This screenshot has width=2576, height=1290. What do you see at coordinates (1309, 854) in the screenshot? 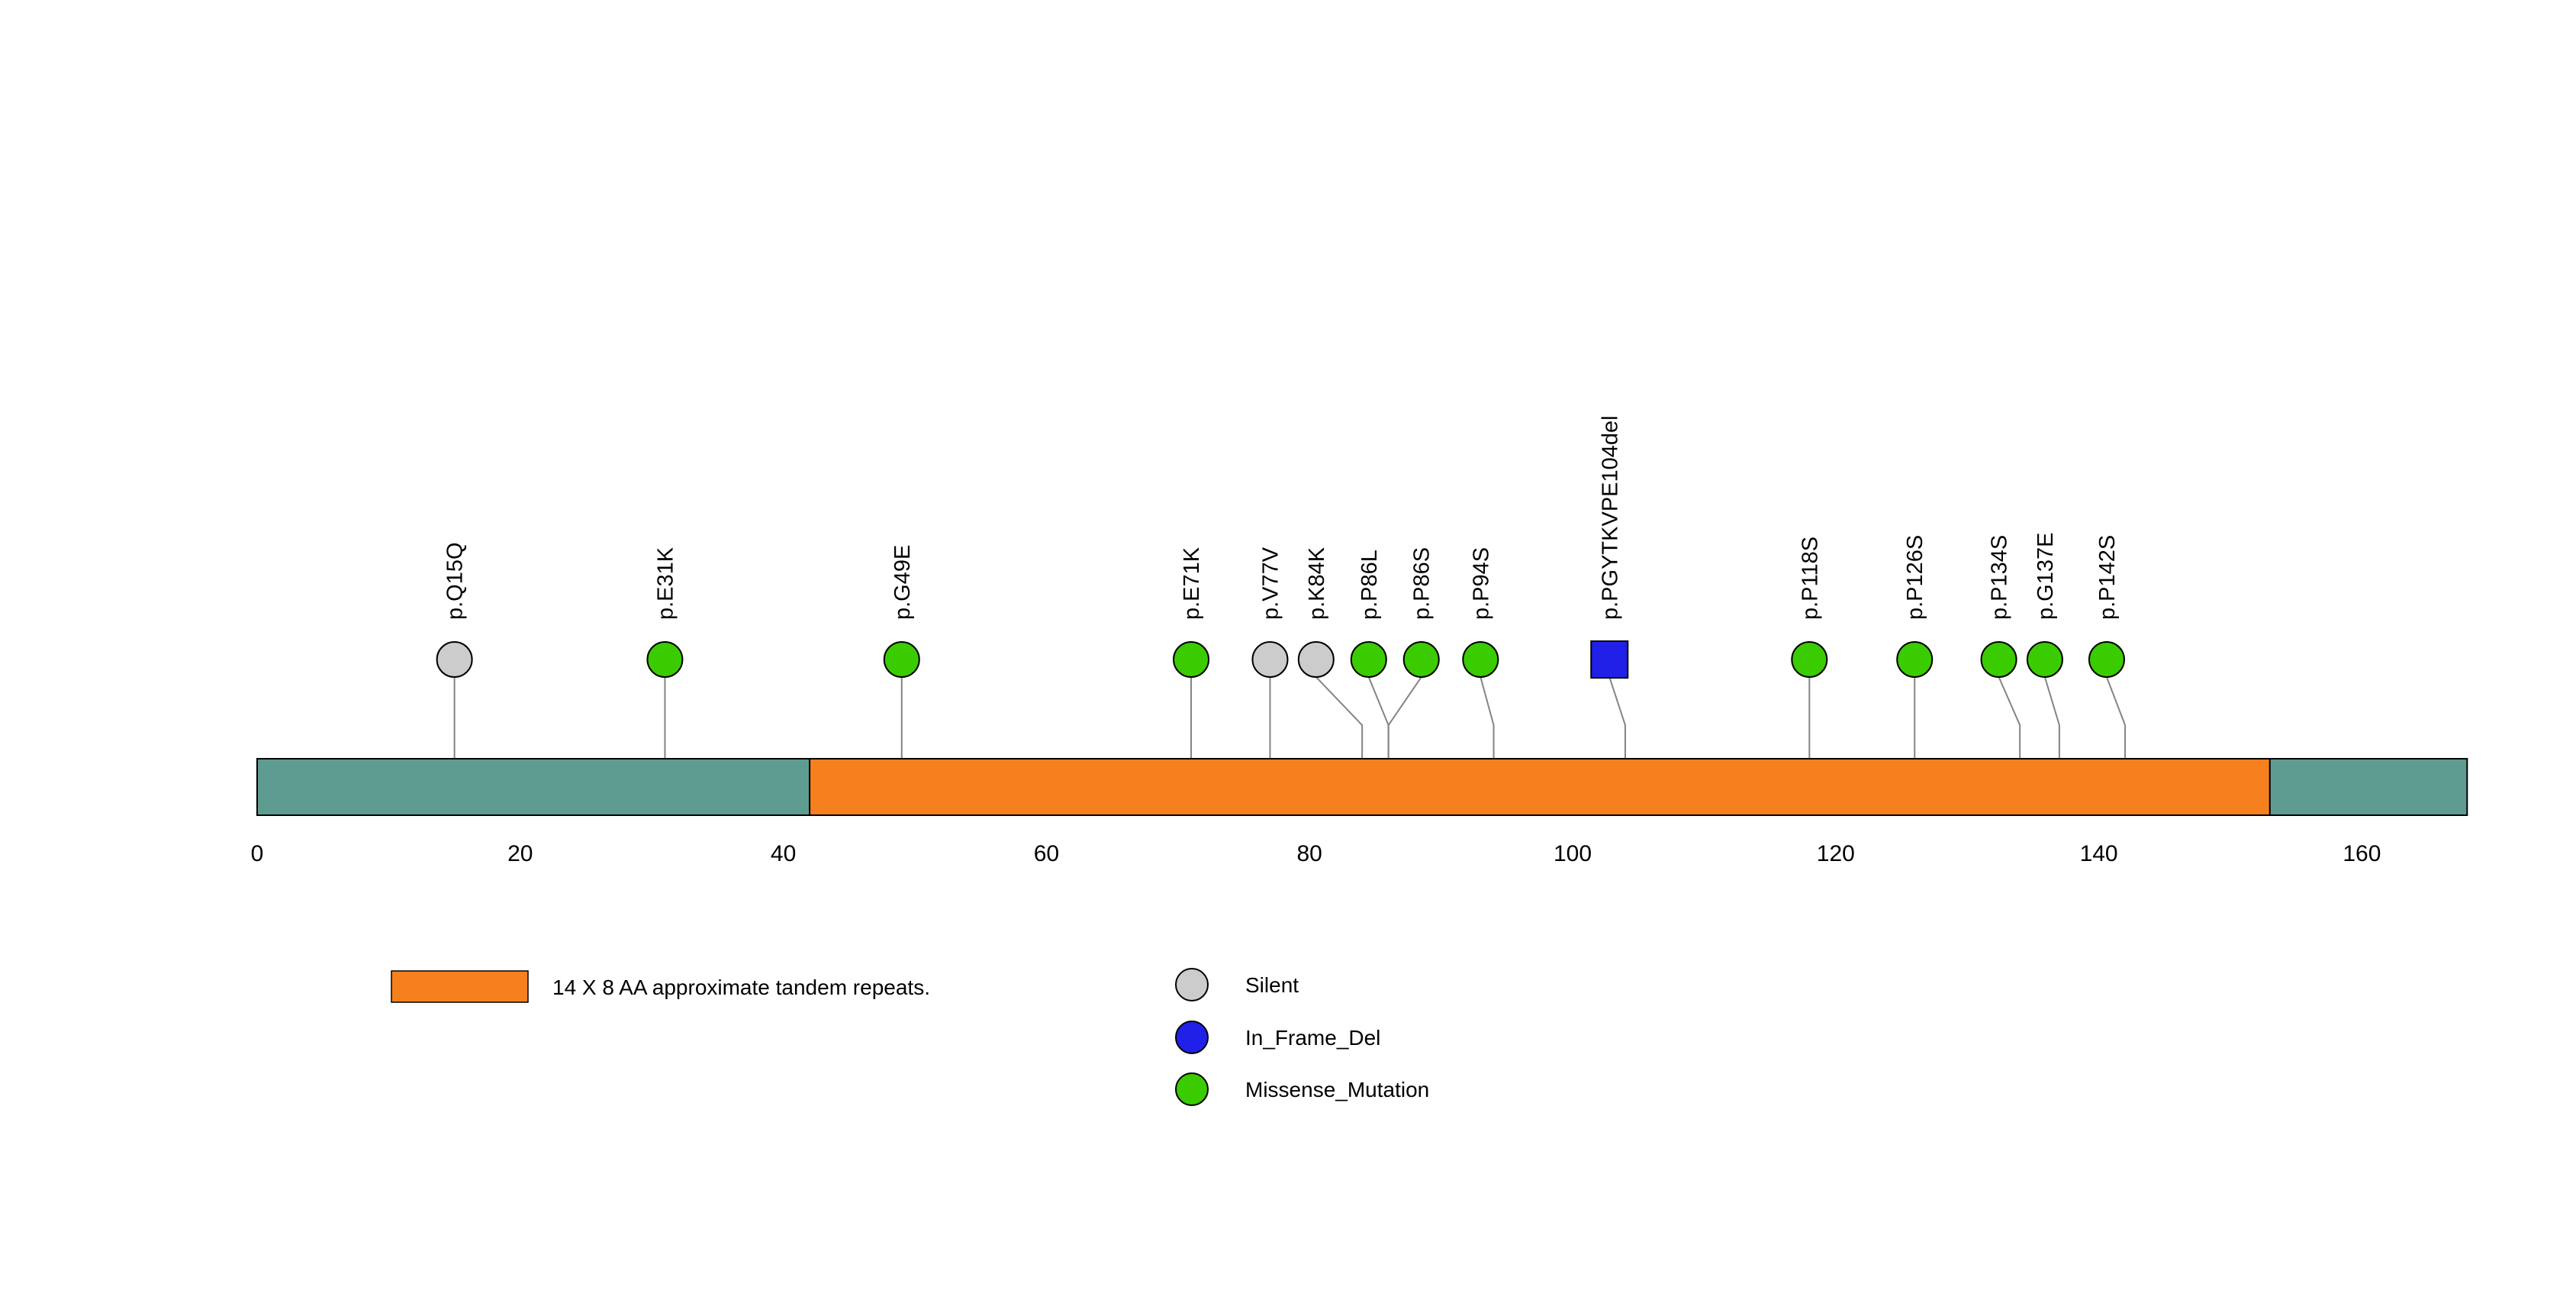
I see `axis-tick-label: 80` at bounding box center [1309, 854].